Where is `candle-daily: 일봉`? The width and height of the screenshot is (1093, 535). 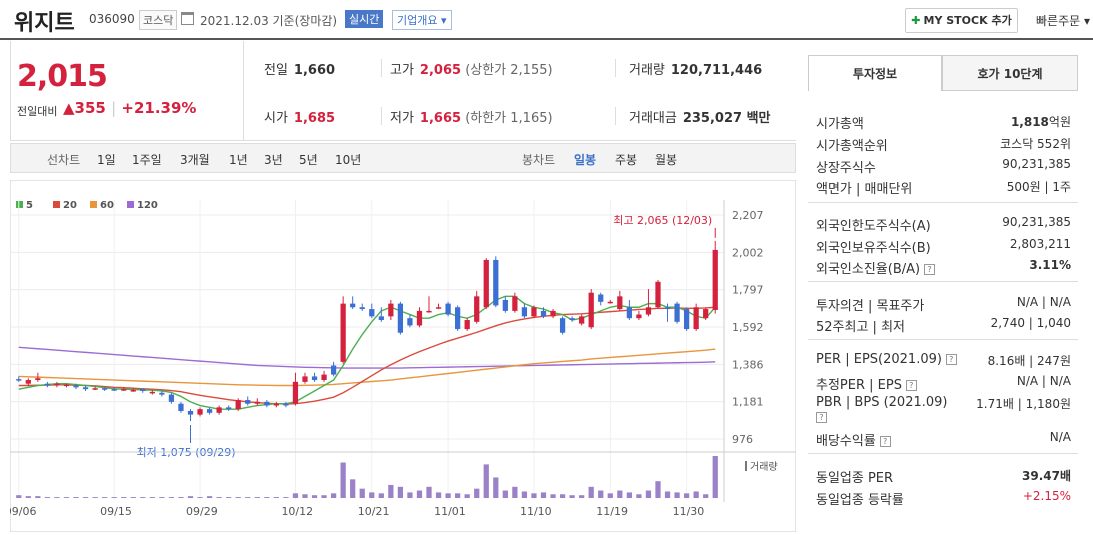
candle-daily: 일봉 is located at coordinates (585, 160).